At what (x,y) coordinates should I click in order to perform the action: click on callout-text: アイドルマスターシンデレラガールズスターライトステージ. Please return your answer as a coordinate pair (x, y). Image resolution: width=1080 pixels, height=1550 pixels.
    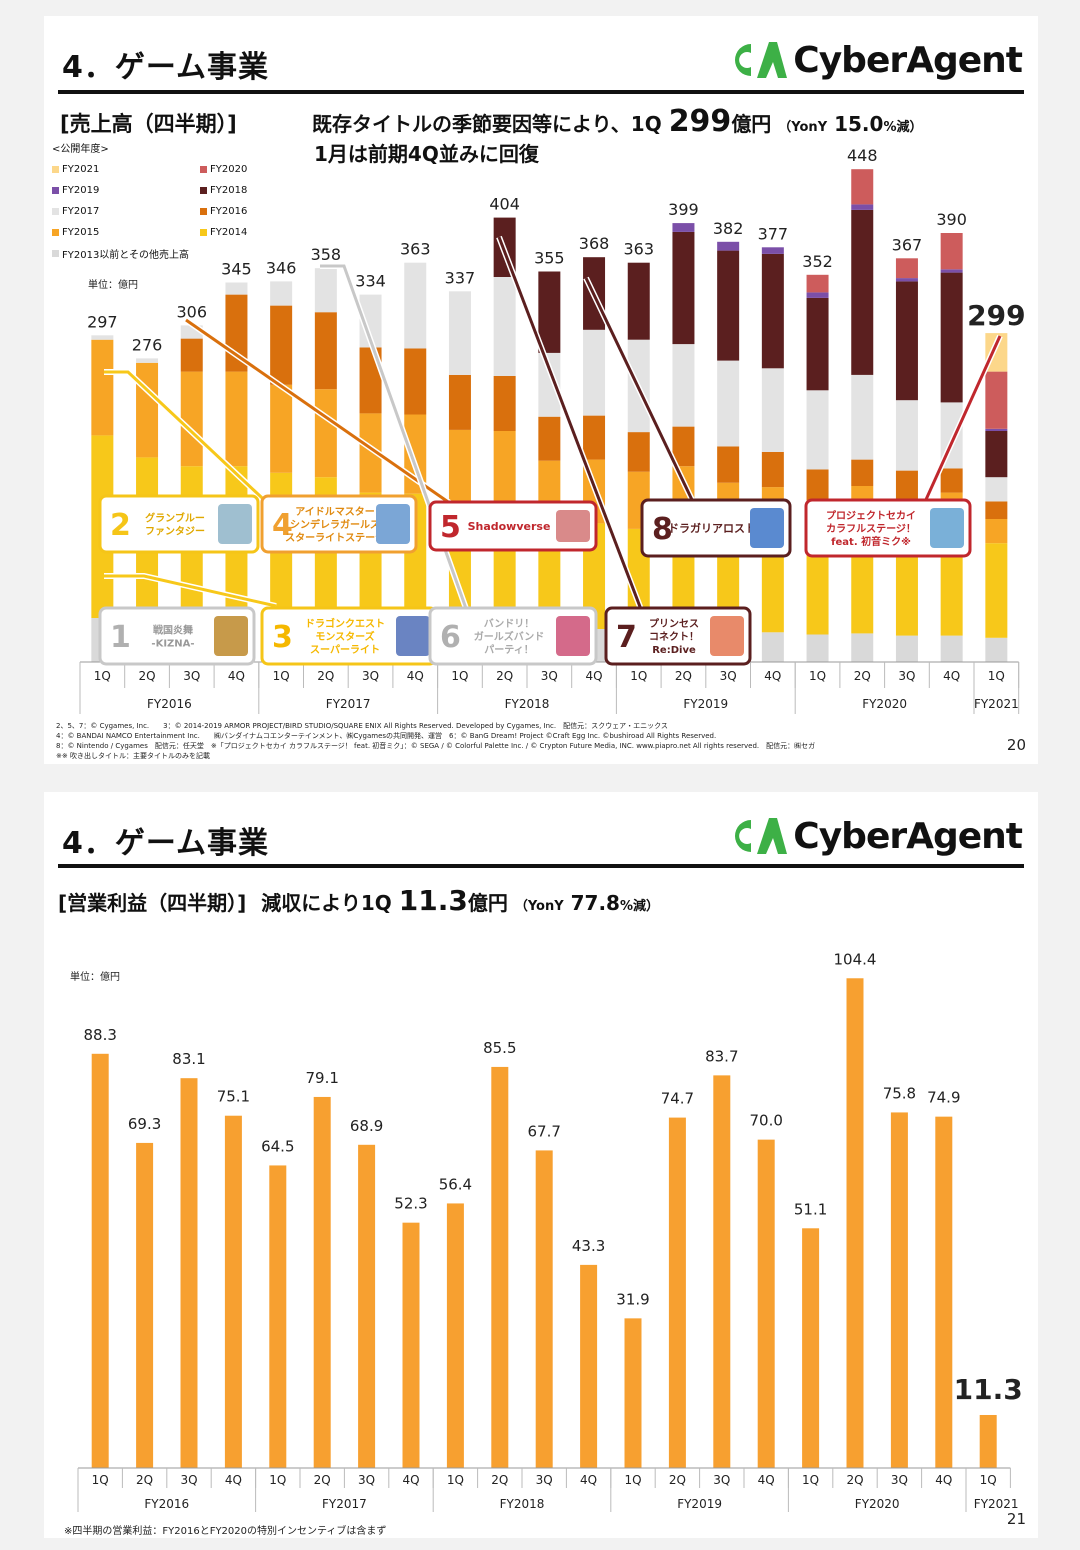
    Looking at the image, I should click on (335, 525).